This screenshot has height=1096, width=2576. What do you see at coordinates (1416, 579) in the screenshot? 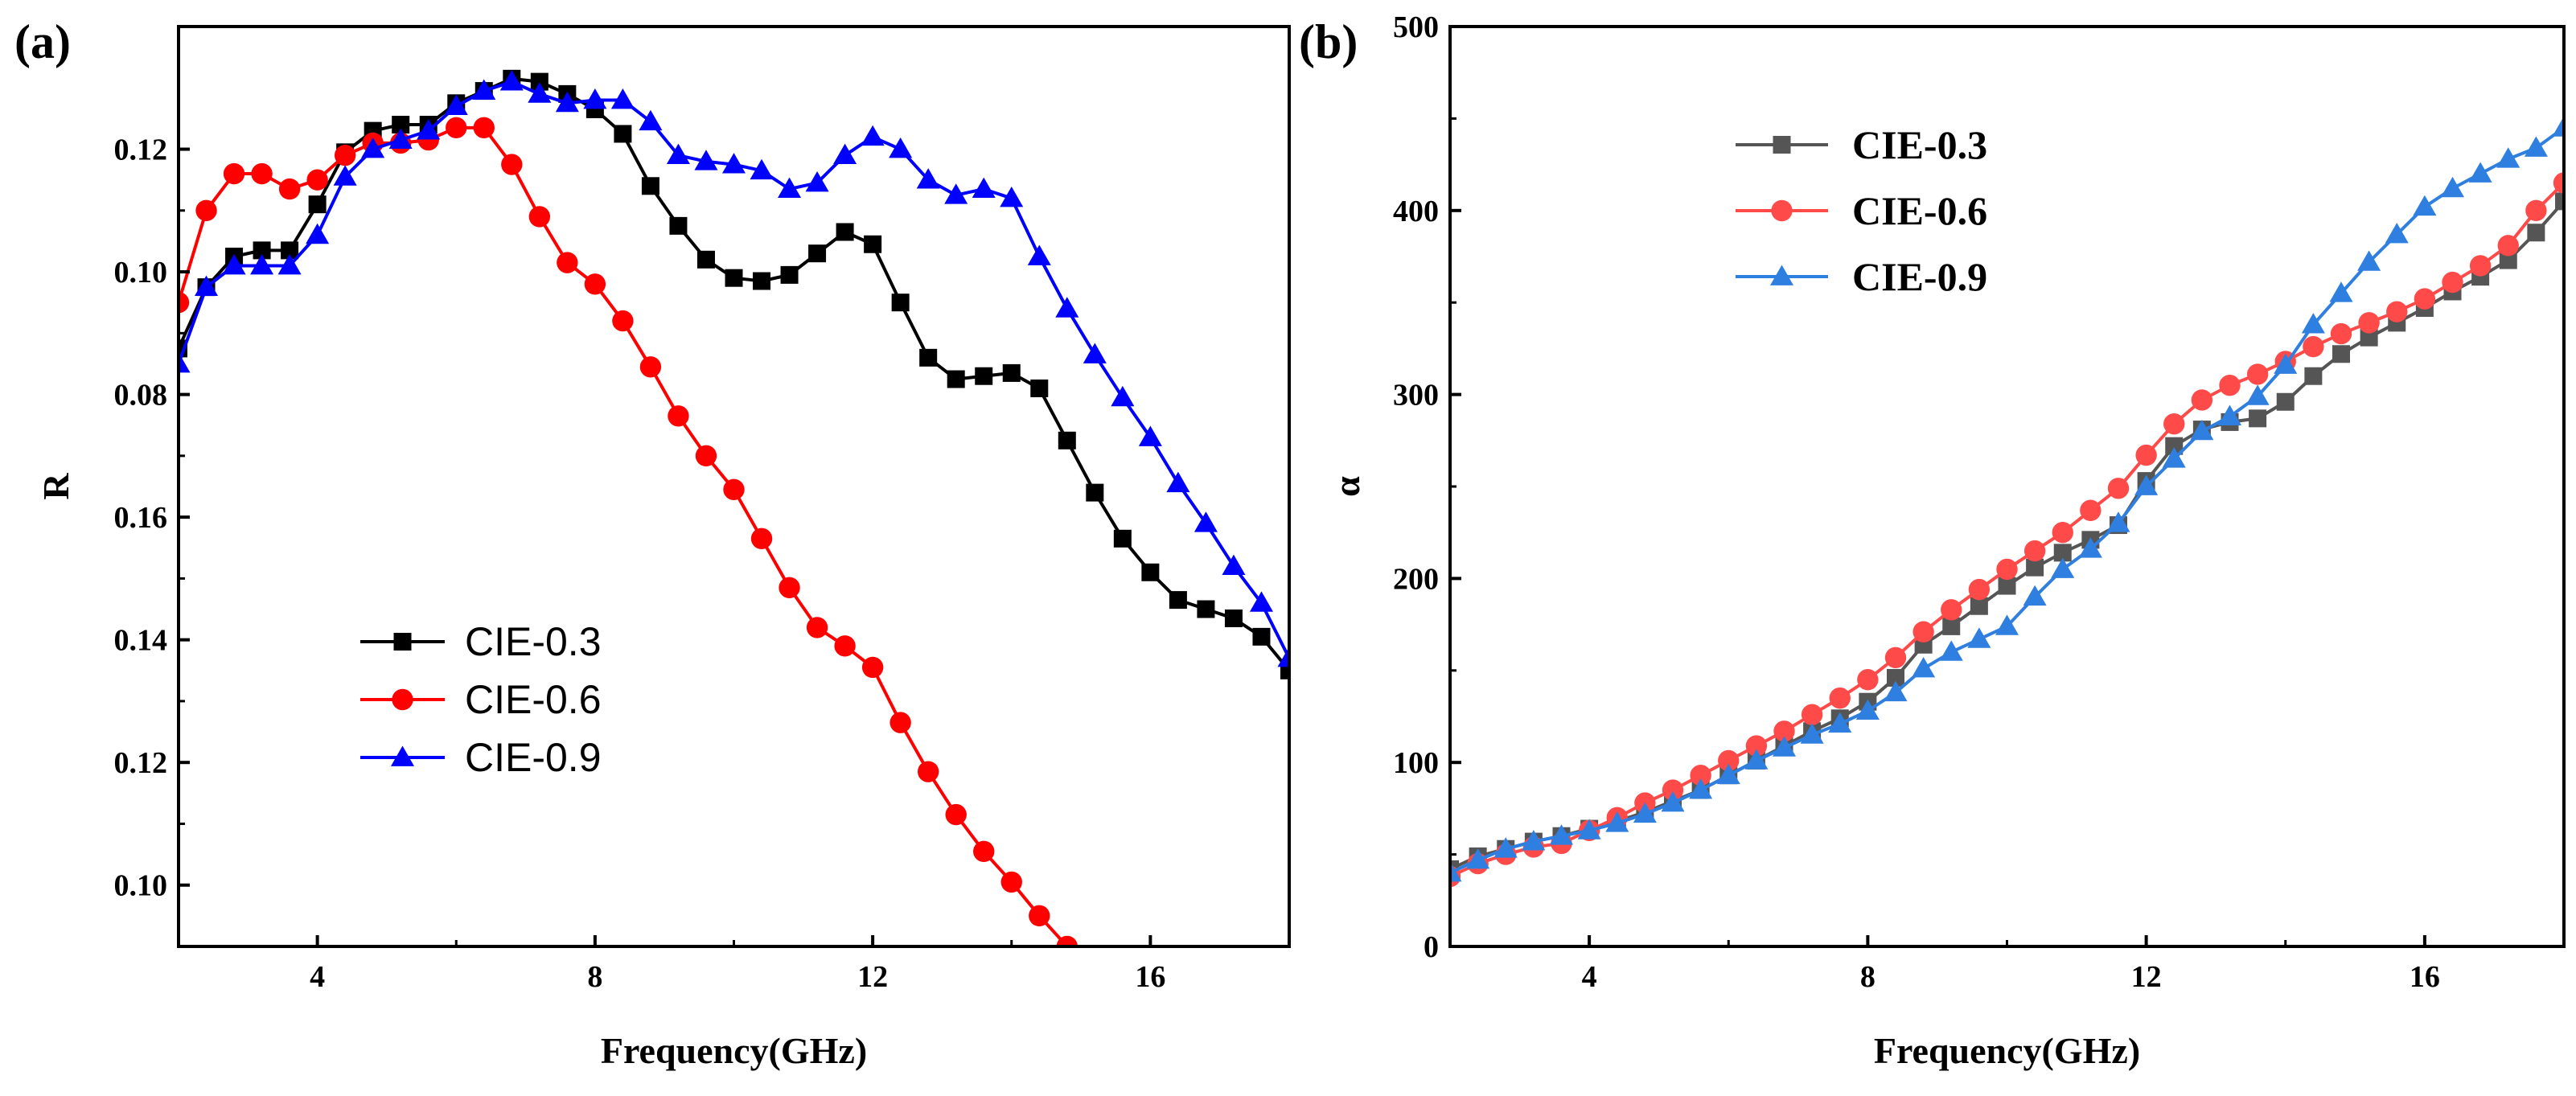
I see `y-tick-label: 200` at bounding box center [1416, 579].